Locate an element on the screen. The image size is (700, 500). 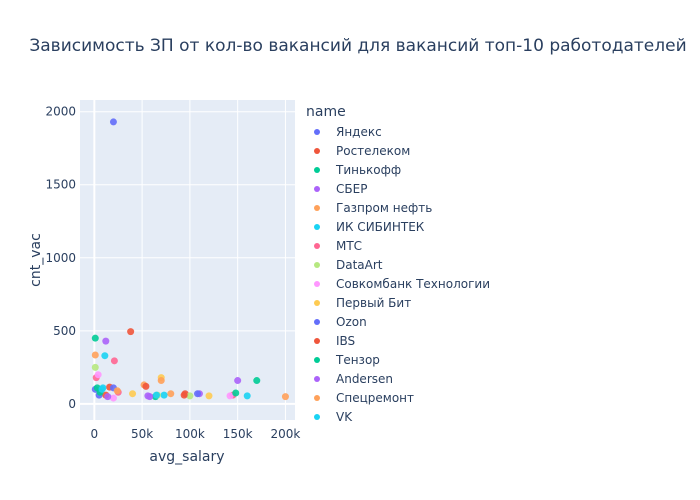
legend-label: Andersen is located at coordinates (364, 378).